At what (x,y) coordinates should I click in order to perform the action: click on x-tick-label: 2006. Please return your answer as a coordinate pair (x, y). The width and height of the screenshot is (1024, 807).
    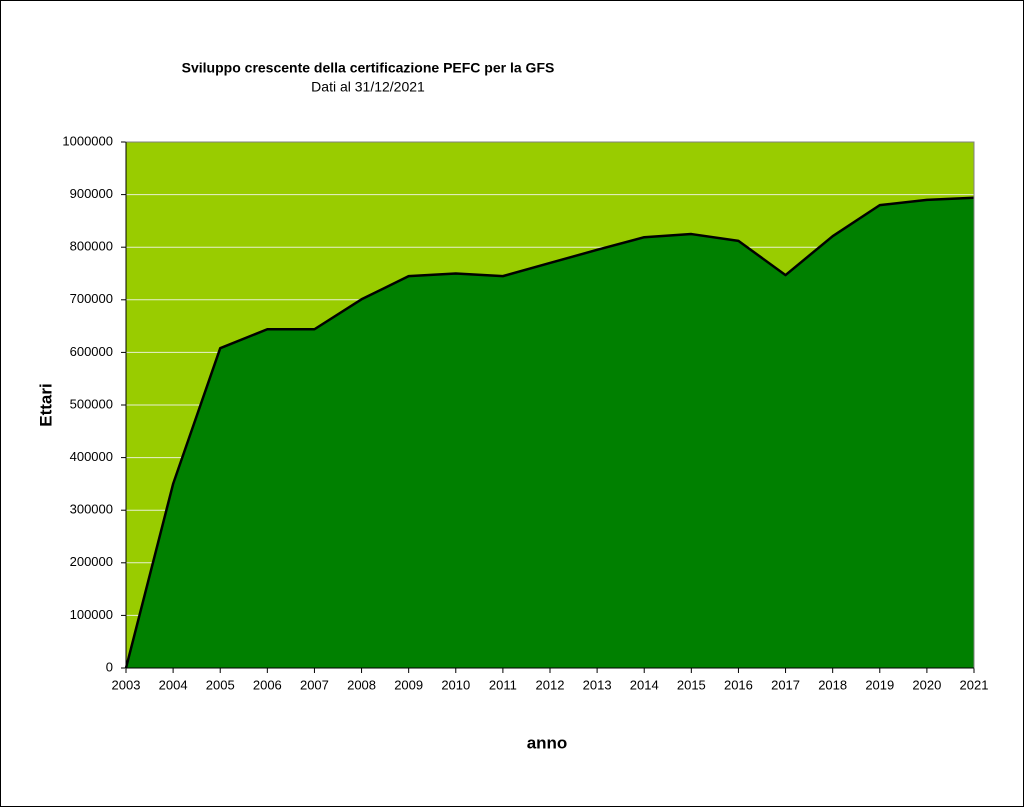
    Looking at the image, I should click on (267, 684).